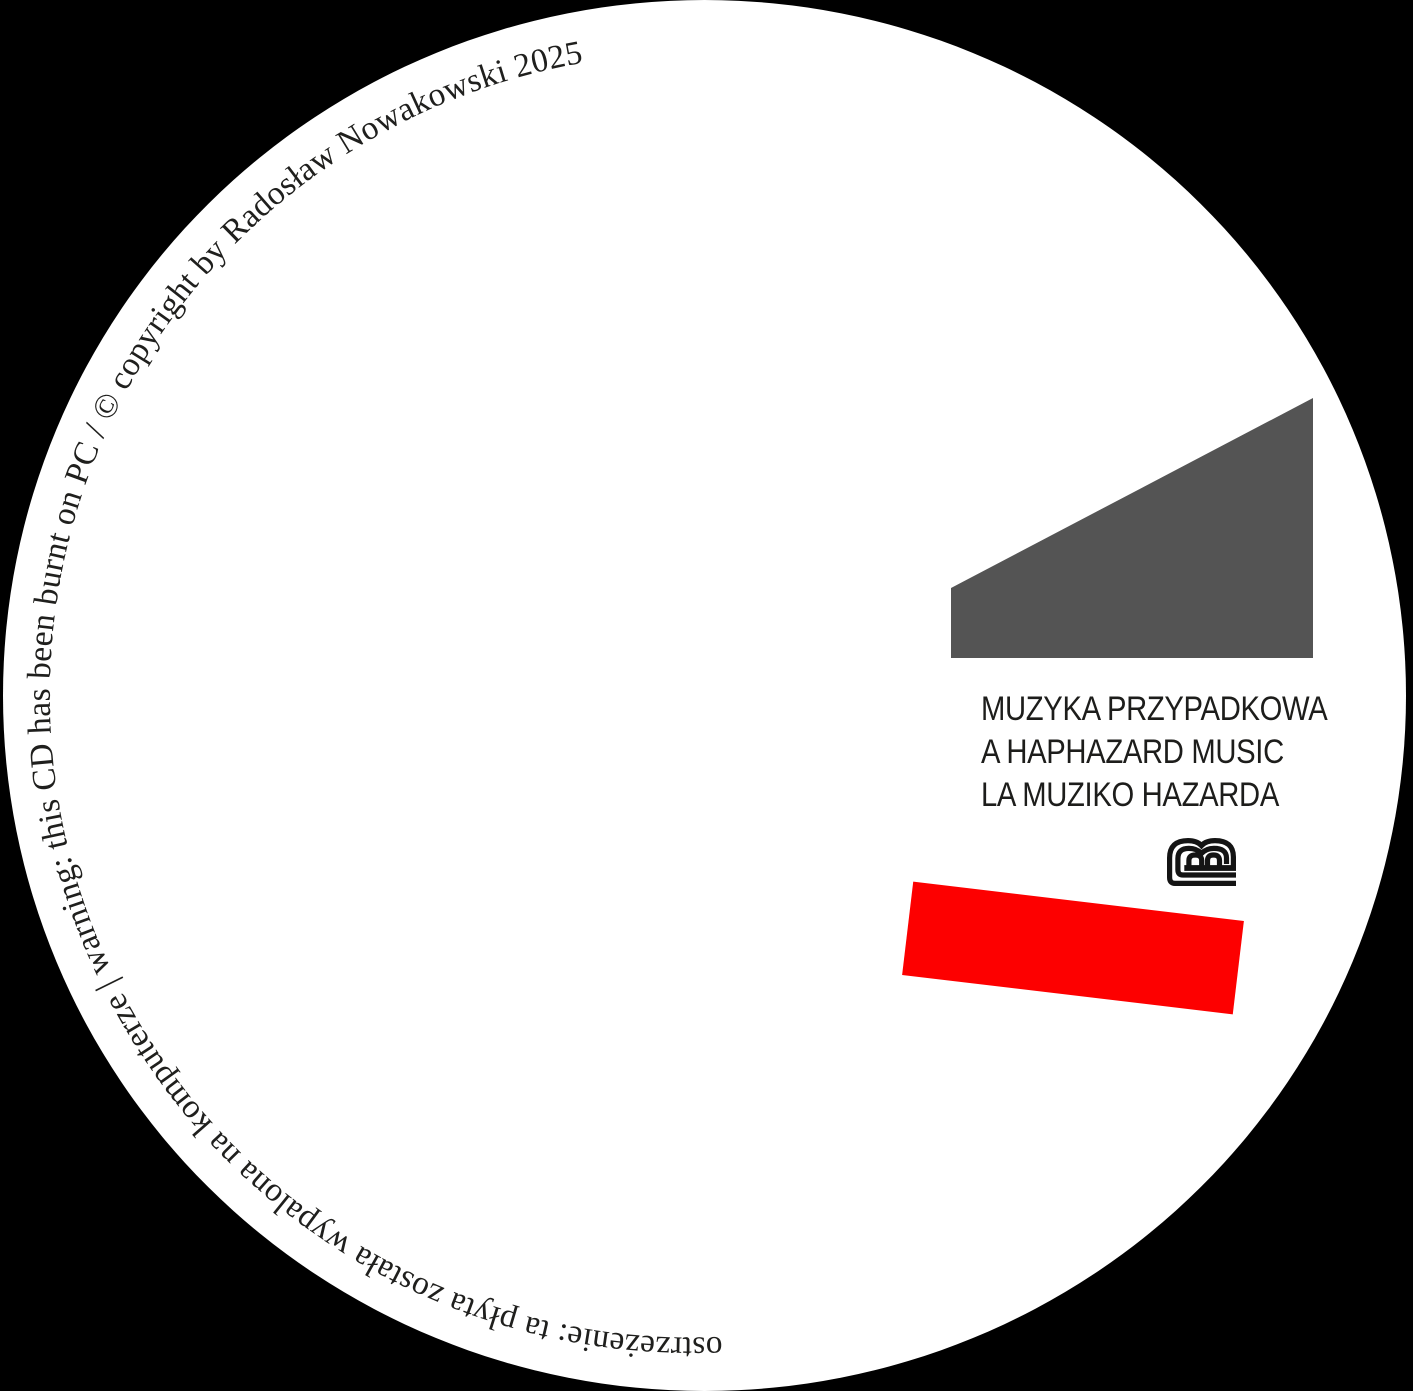 This screenshot has height=1391, width=1413. I want to click on logo-right-arch, so click(1213, 860).